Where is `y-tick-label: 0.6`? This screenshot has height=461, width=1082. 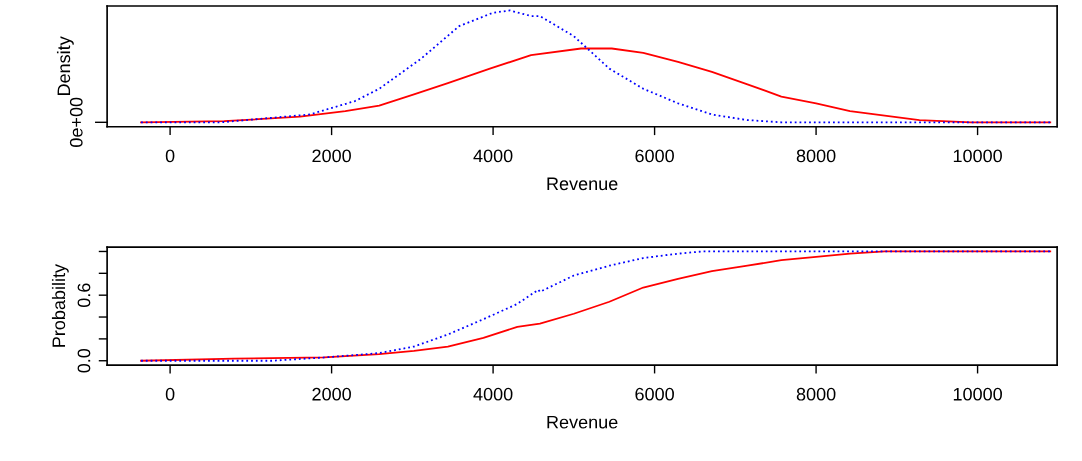 y-tick-label: 0.6 is located at coordinates (84, 295).